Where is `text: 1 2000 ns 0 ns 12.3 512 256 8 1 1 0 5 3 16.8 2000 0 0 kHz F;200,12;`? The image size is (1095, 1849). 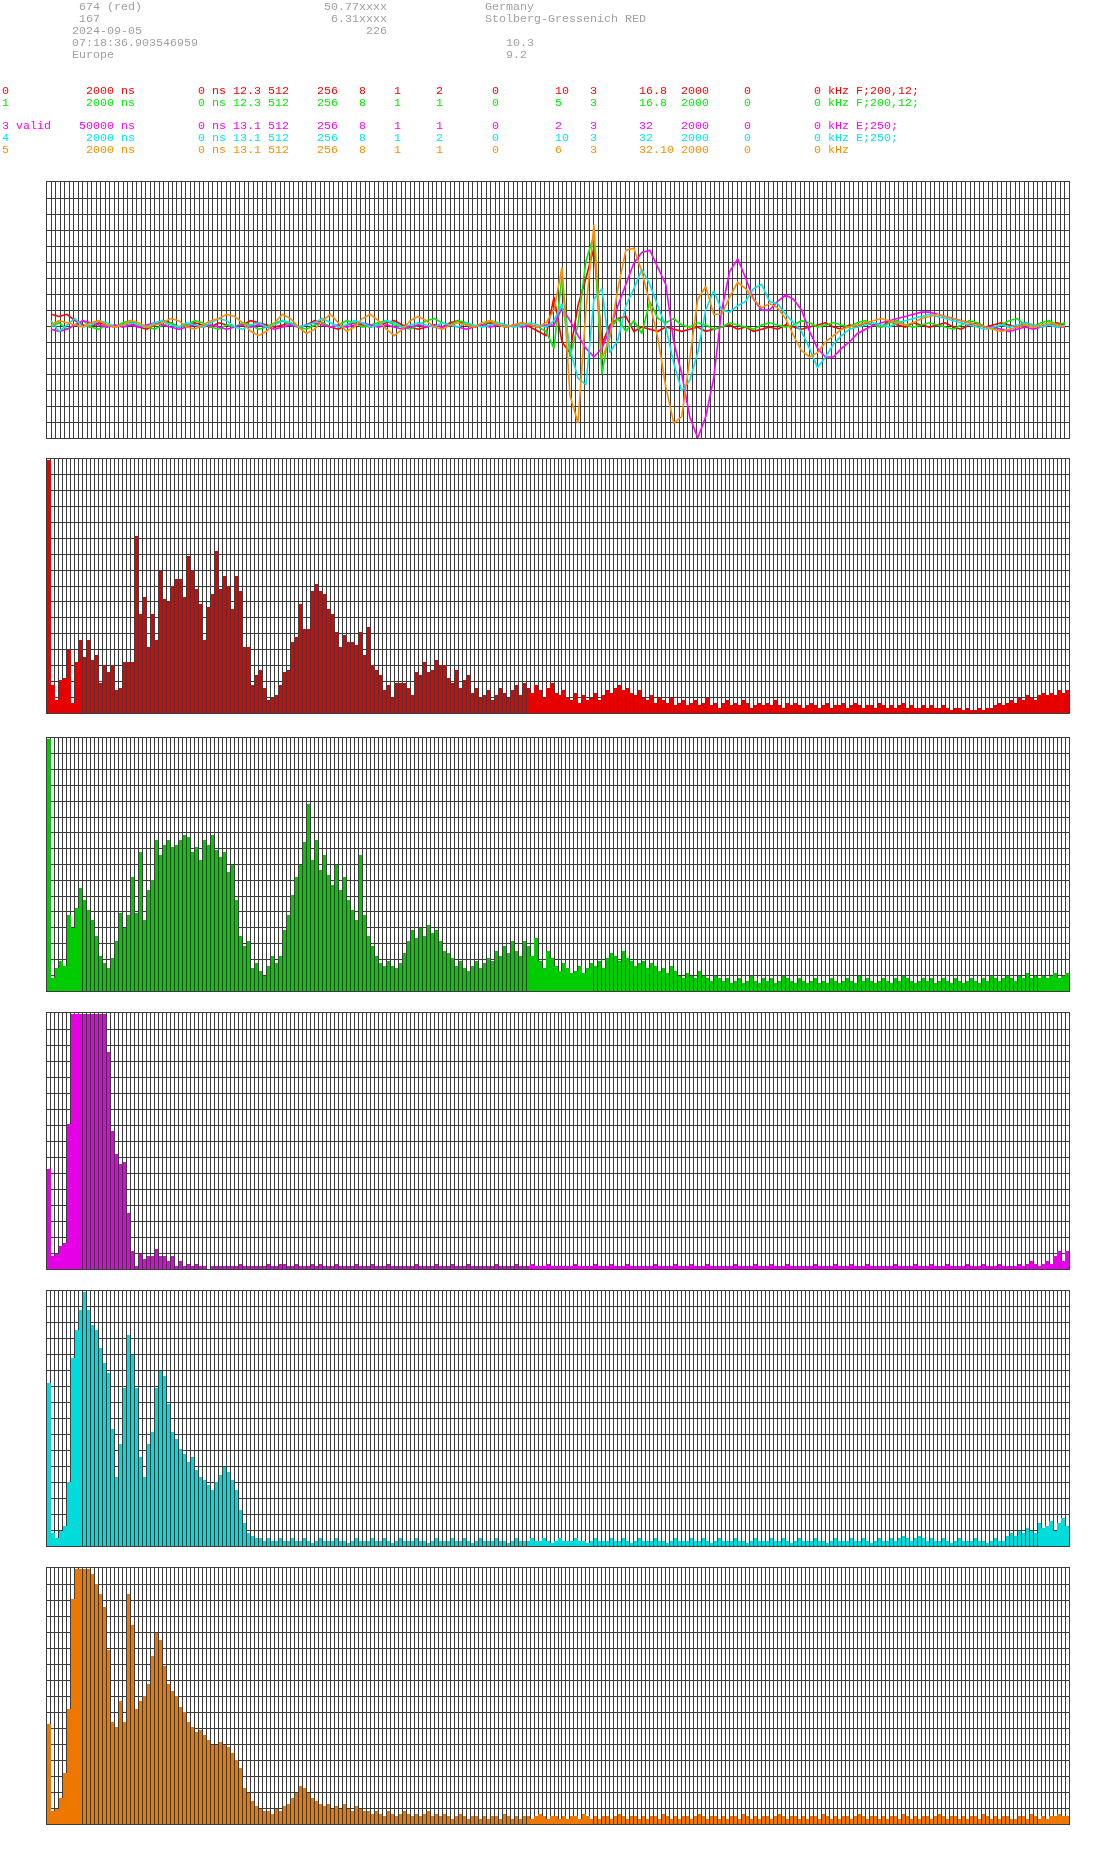 text: 1 2000 ns 0 ns 12.3 512 256 8 1 1 0 5 3 16.8 2000 0 0 kHz F;200,12; is located at coordinates (460, 103).